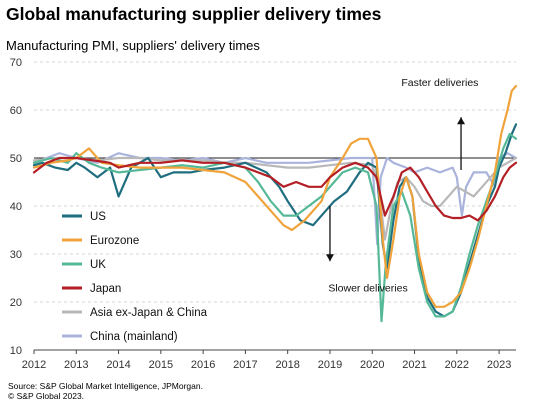 The width and height of the screenshot is (534, 418). I want to click on copyright-note: © S&P Global 2023., so click(46, 396).